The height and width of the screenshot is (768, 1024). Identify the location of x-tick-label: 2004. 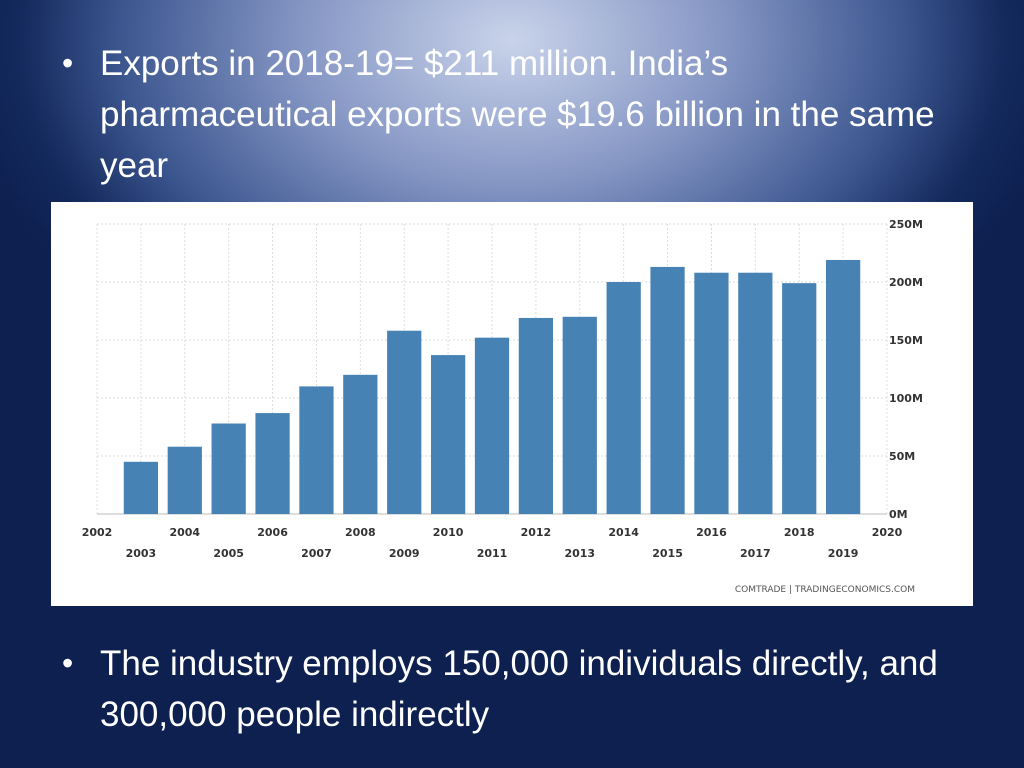
(184, 532).